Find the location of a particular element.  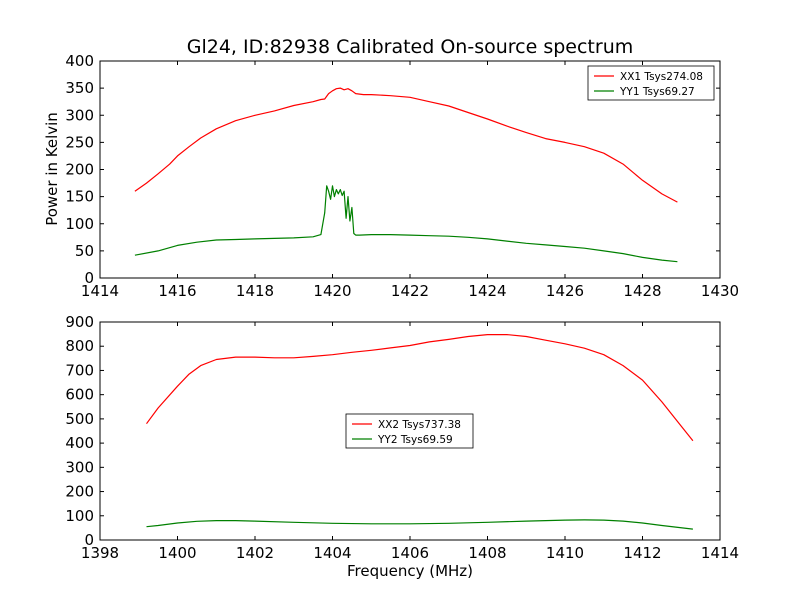

bottom-y-tick-label: 600 is located at coordinates (79, 395).